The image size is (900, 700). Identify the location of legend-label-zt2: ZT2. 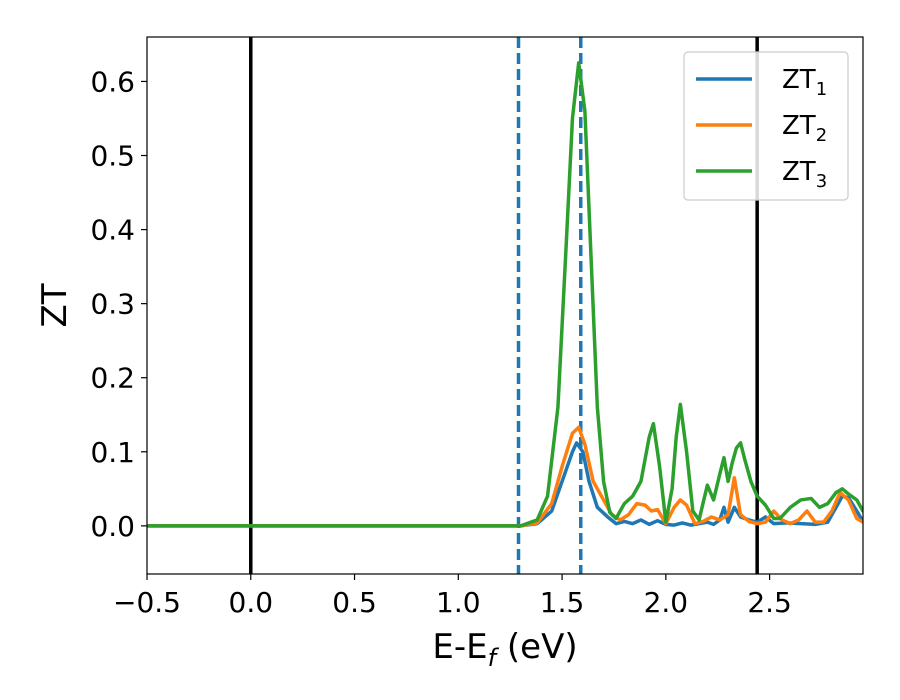
(804, 128).